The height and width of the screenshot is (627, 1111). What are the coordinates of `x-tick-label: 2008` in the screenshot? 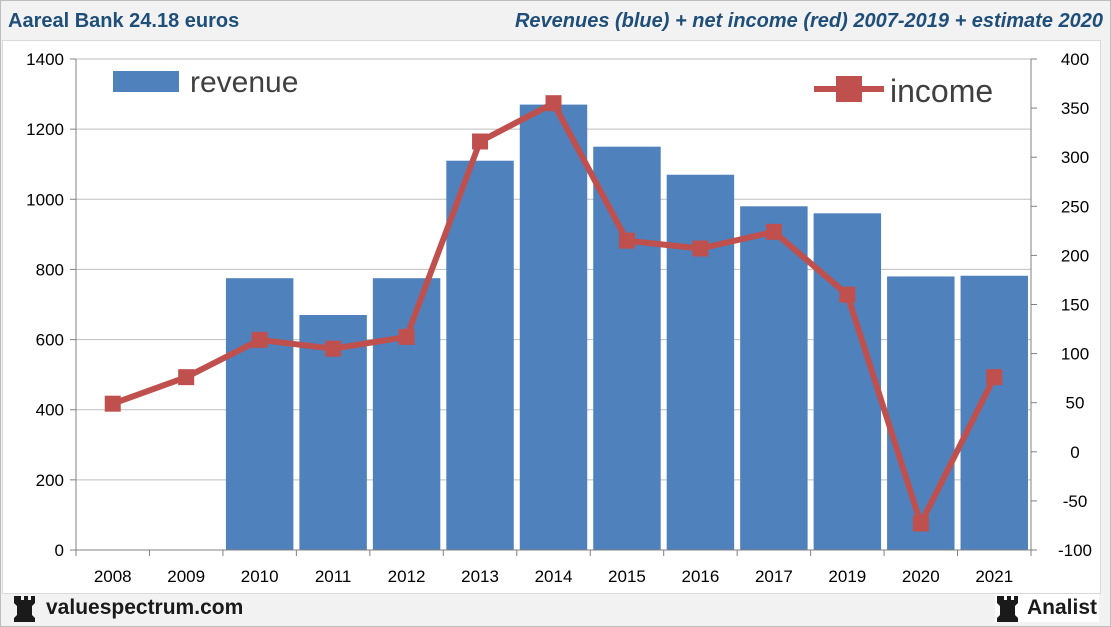 It's located at (113, 576).